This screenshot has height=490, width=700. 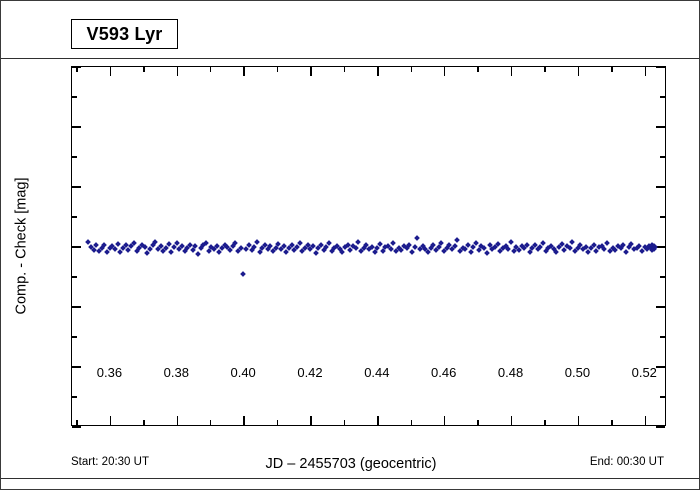 I want to click on x-tick-label: 0.52, so click(x=644, y=372).